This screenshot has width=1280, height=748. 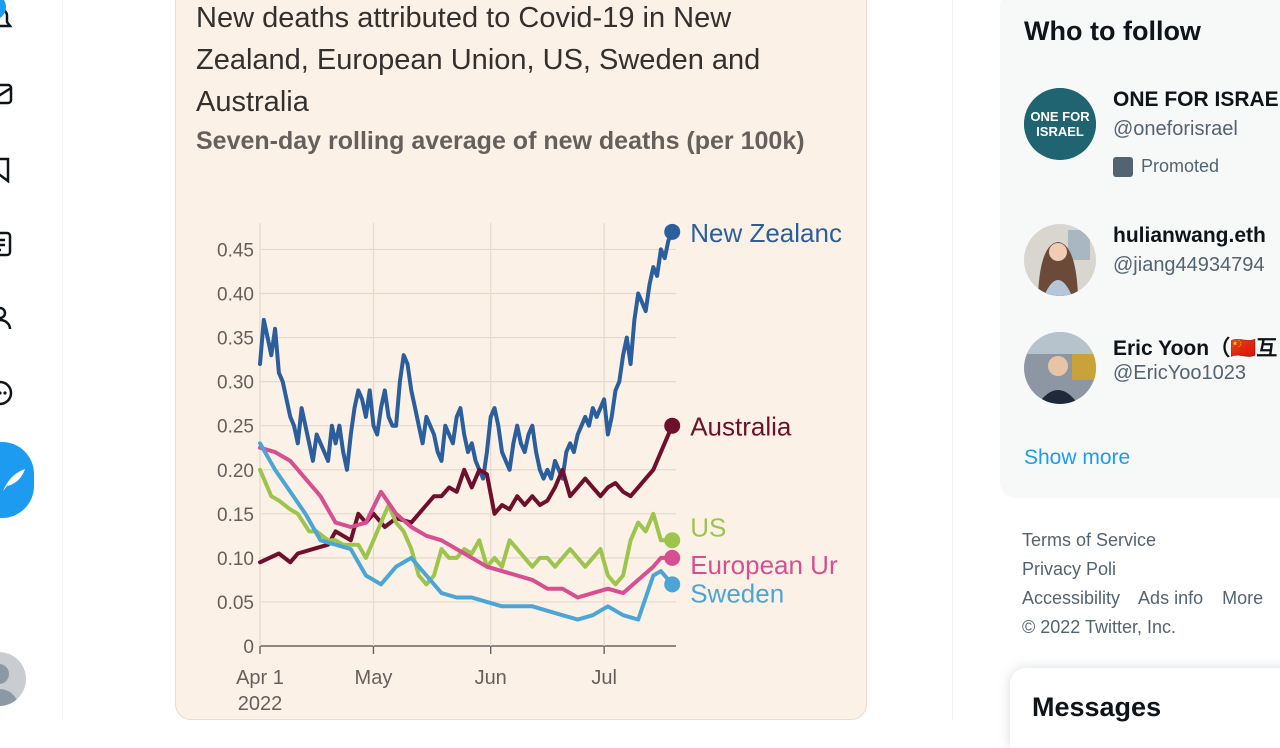 I want to click on y-tick-label: 0.20, so click(x=235, y=471).